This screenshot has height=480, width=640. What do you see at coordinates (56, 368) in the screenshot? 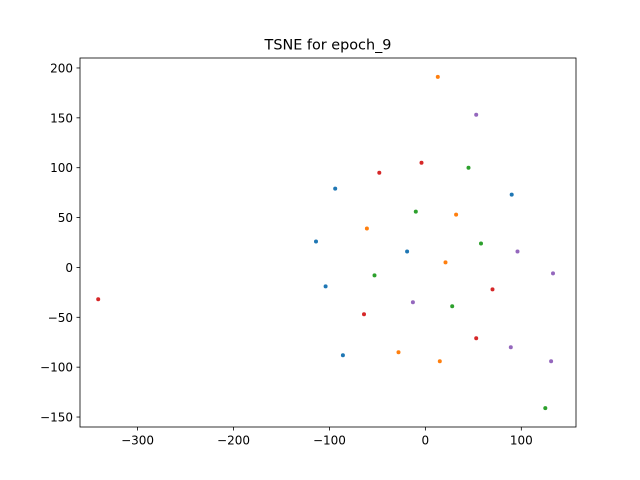
I see `y-tick-label: −100` at bounding box center [56, 368].